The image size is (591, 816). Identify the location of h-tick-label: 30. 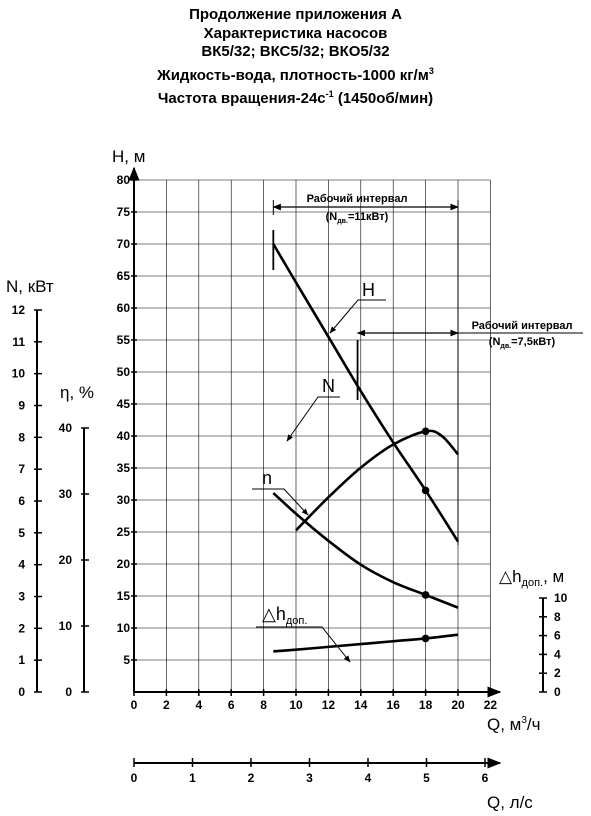
(124, 500).